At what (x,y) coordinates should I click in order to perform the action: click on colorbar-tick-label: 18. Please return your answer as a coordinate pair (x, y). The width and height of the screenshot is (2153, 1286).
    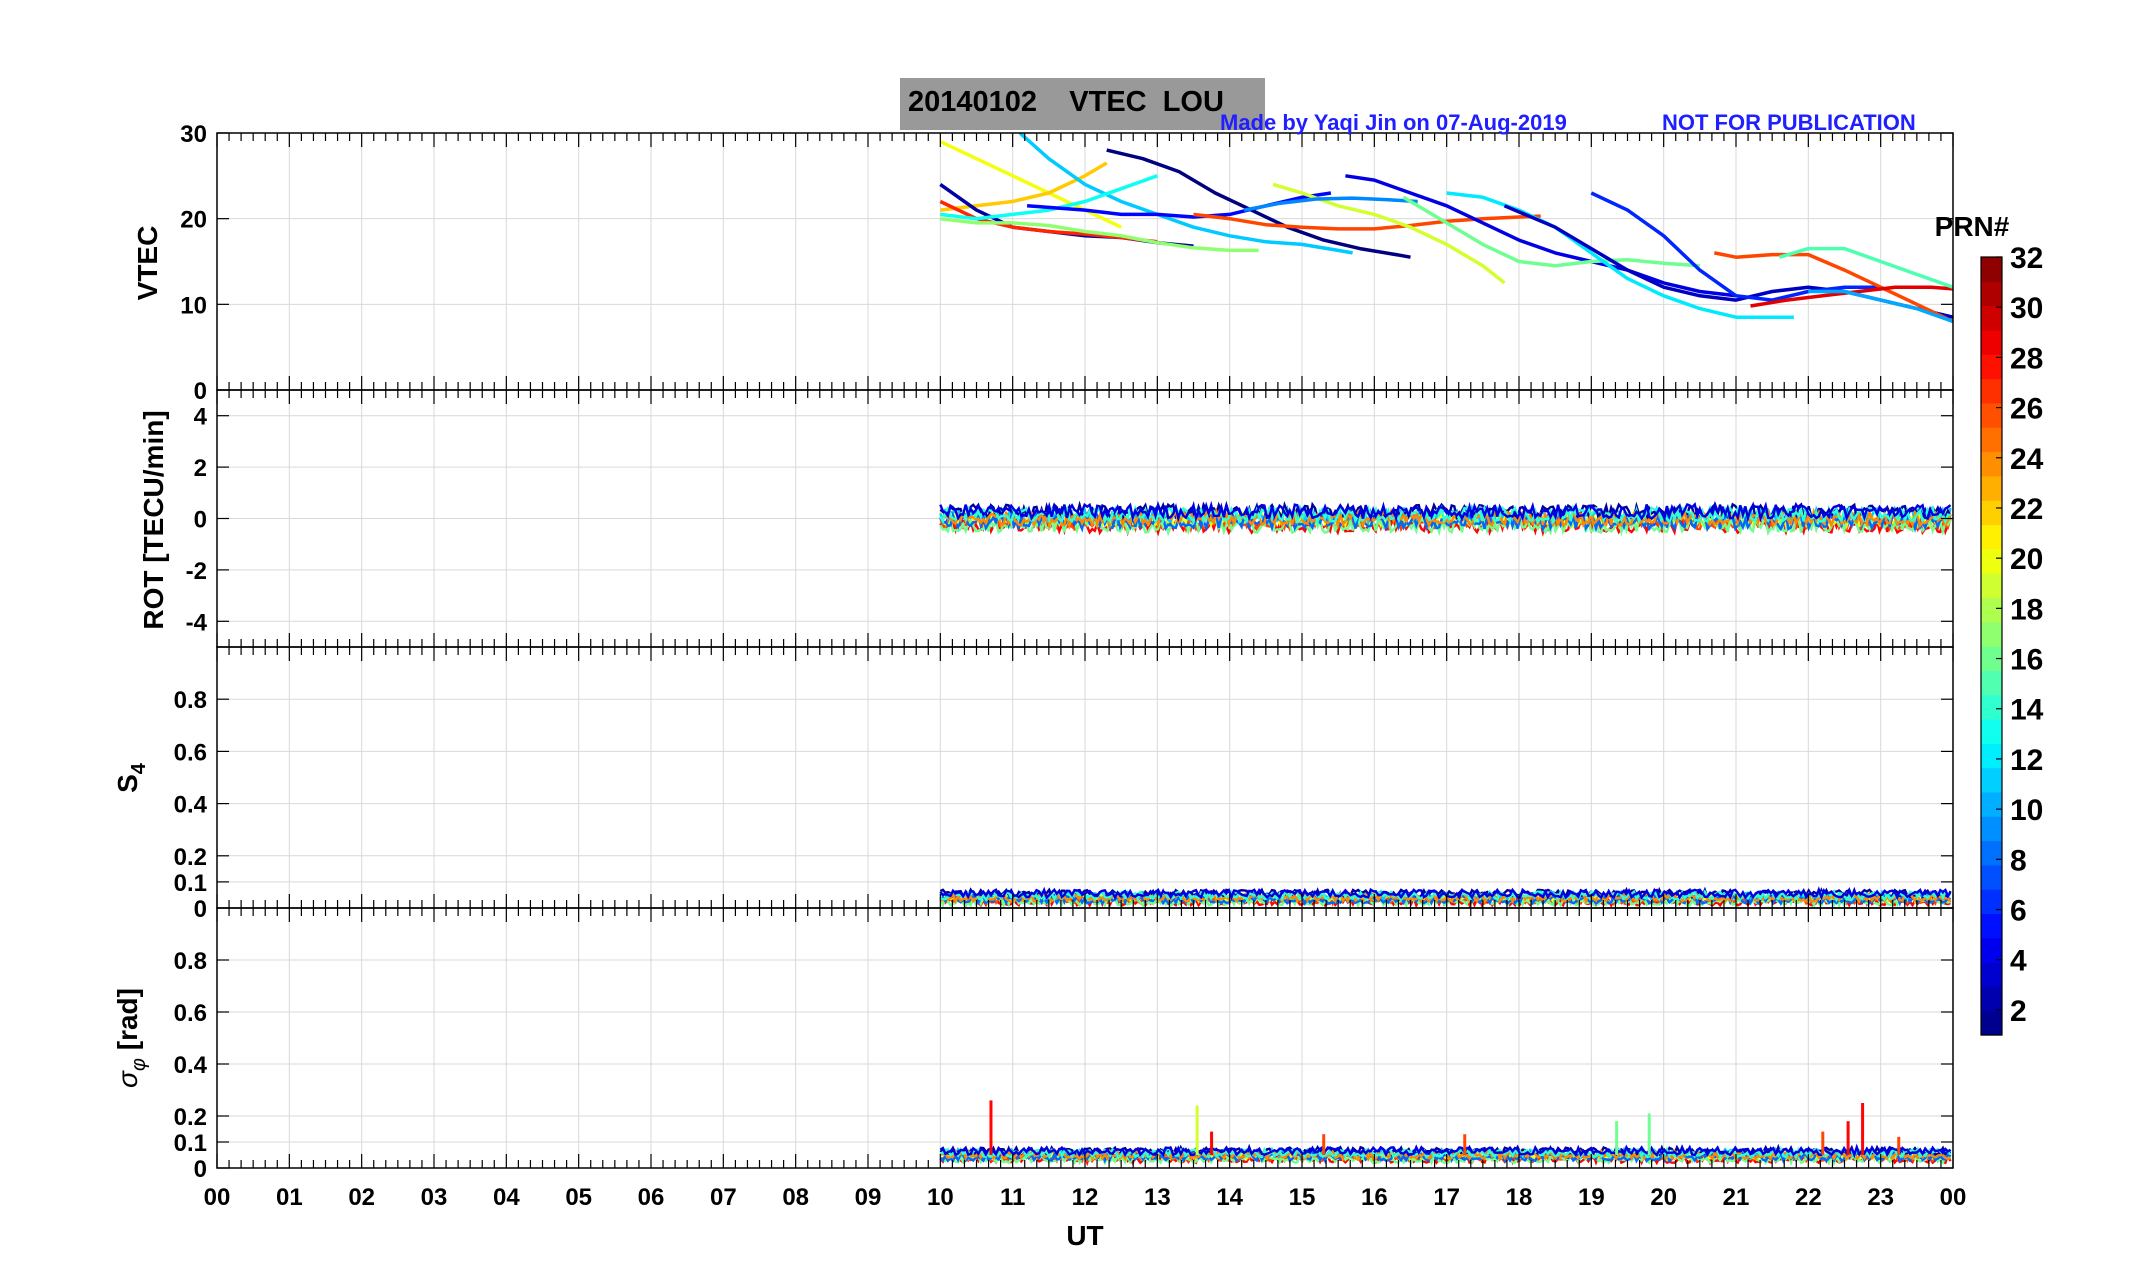
    Looking at the image, I should click on (2026, 609).